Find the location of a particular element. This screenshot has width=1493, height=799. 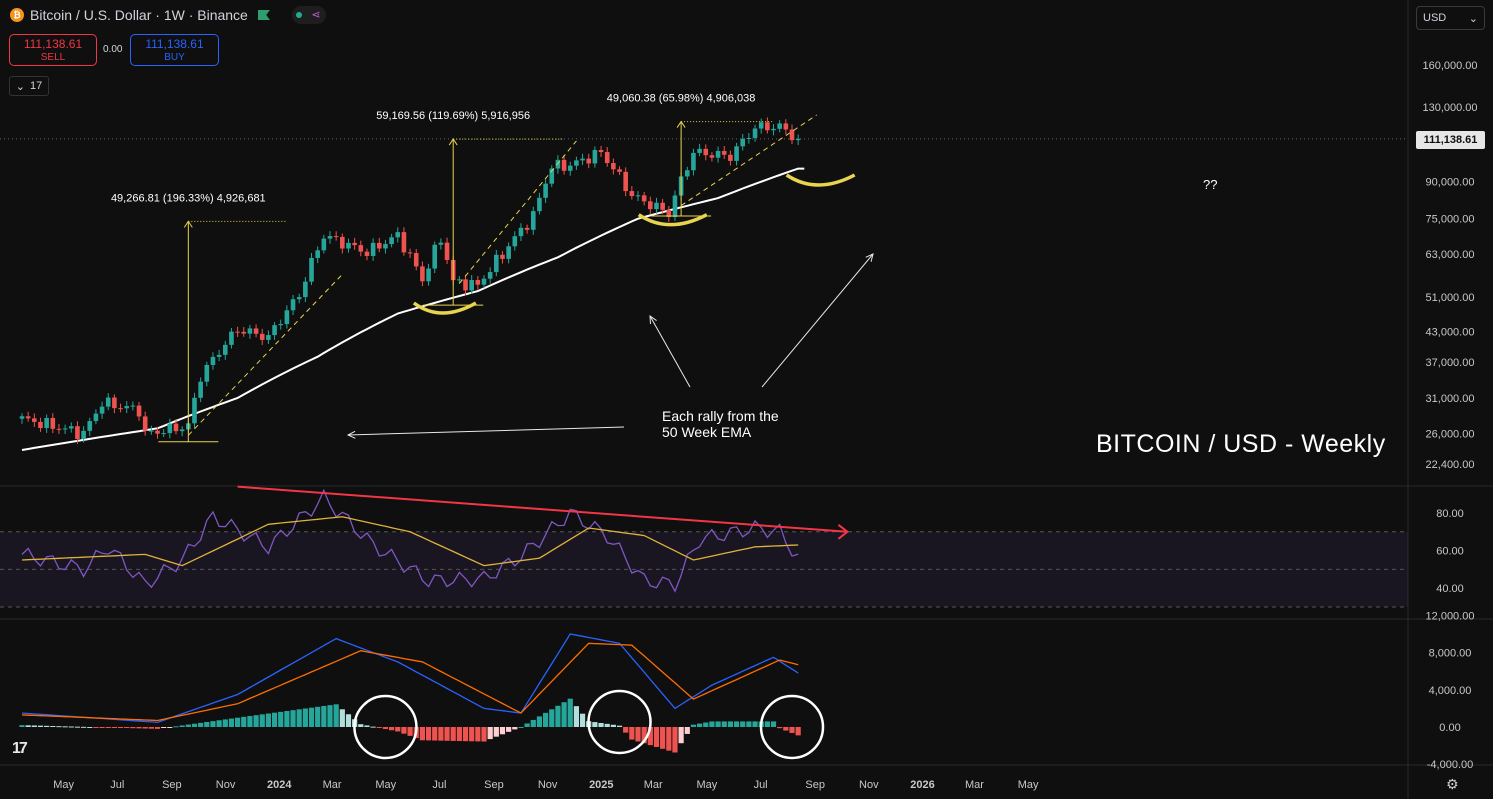

price-tick-label: 75,000.00 is located at coordinates (1450, 220).